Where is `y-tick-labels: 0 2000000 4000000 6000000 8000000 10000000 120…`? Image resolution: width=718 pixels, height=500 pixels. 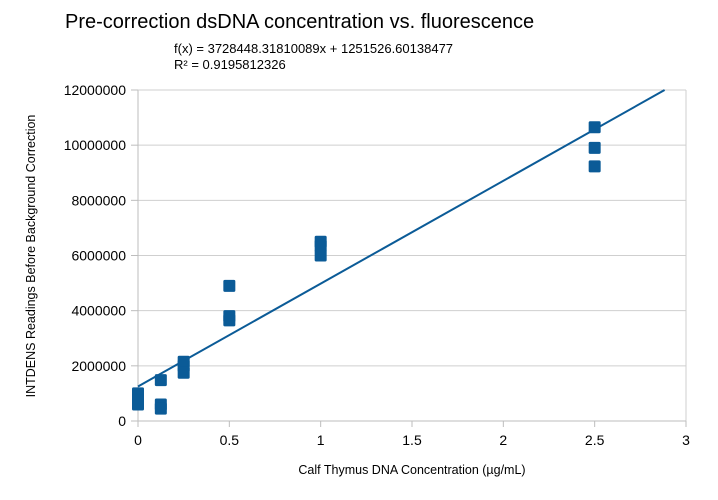 y-tick-labels: 0 2000000 4000000 6000000 8000000 10000000 120… is located at coordinates (95, 255).